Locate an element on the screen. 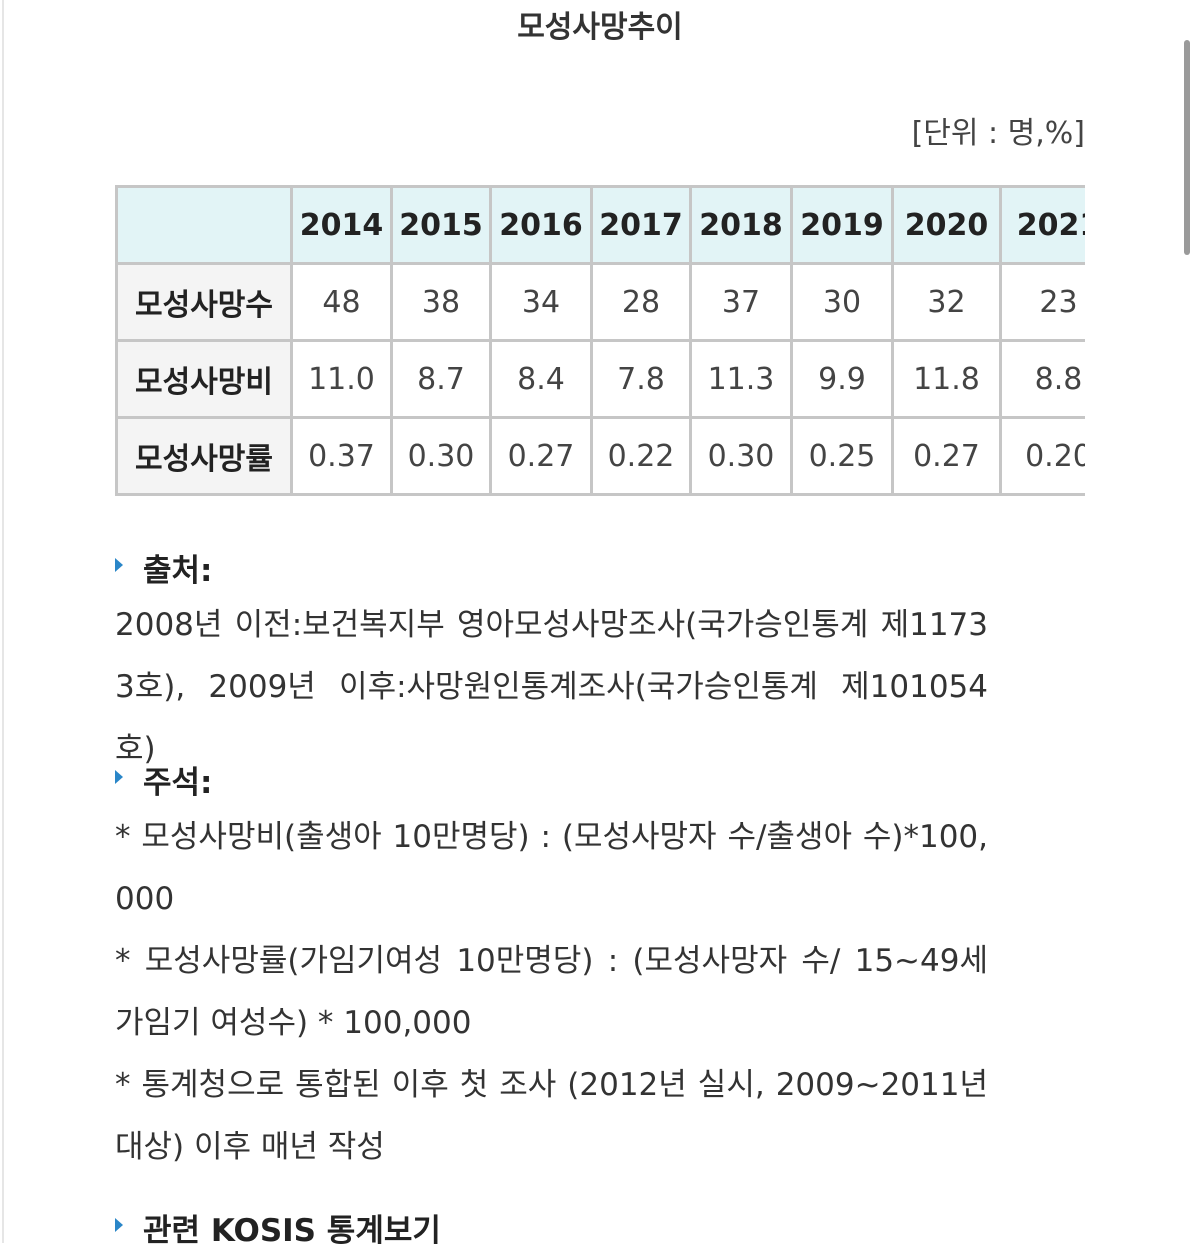  table-cell: 11.0 is located at coordinates (341, 379).